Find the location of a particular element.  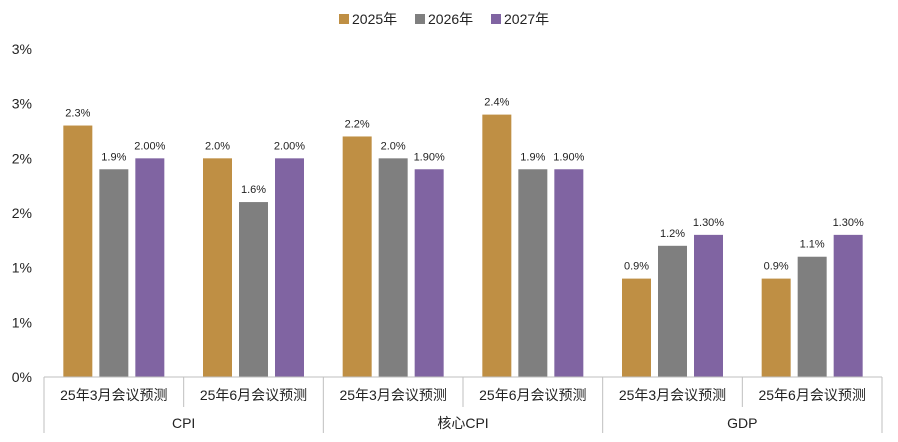

data-label: 2.3% is located at coordinates (77, 114).